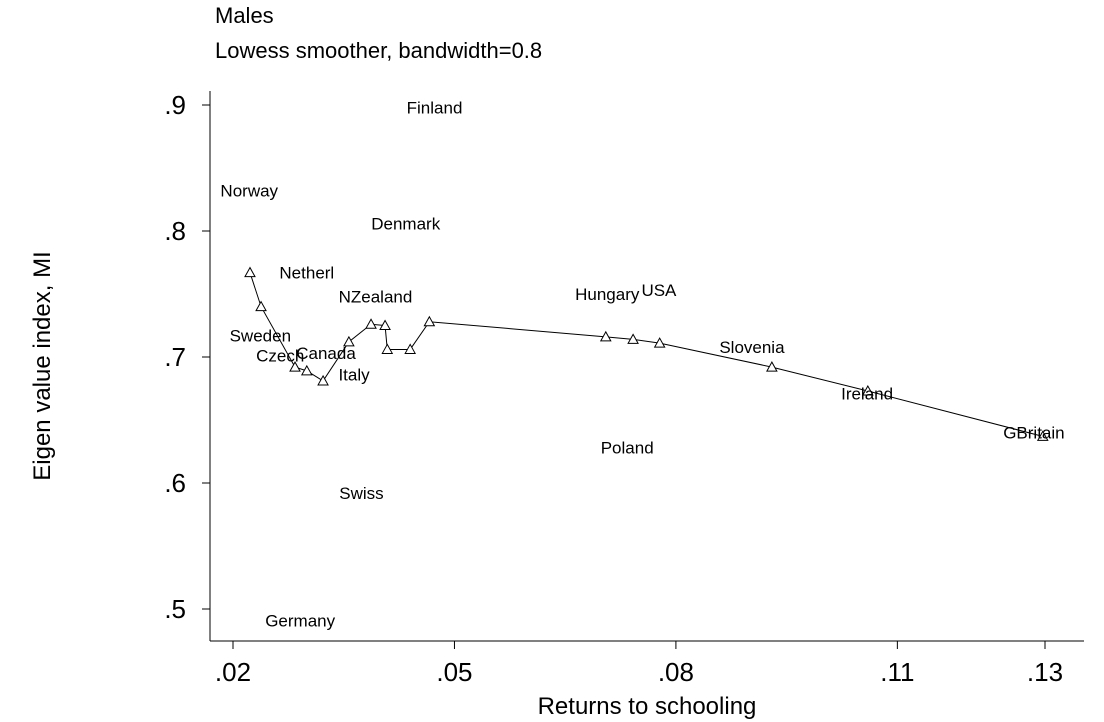 The height and width of the screenshot is (722, 1104). Describe the element at coordinates (244, 15) in the screenshot. I see `chart-title: Males` at that location.